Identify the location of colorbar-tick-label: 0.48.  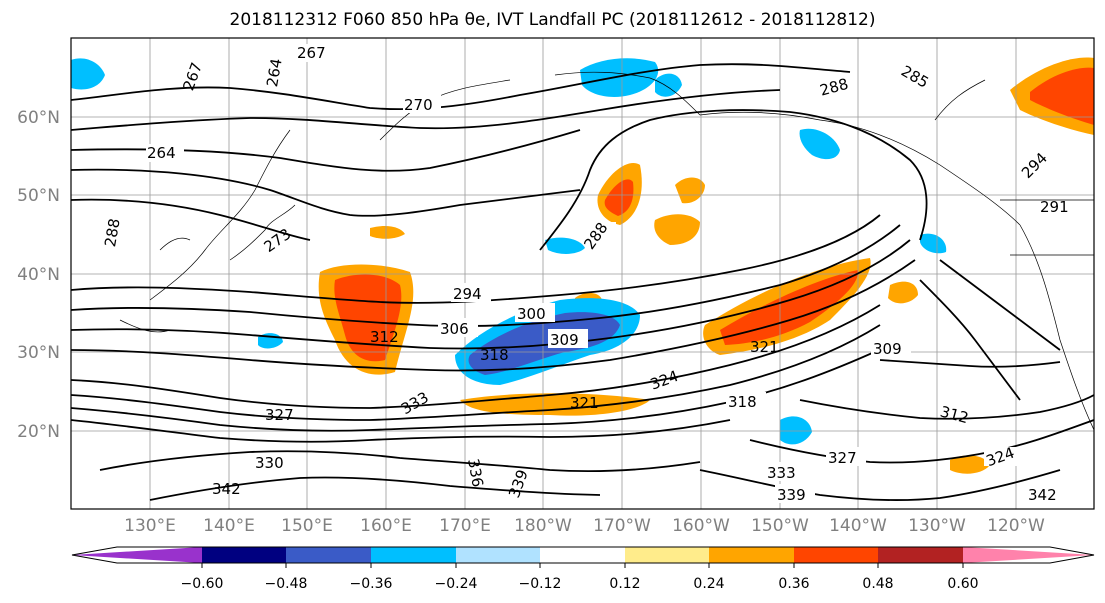
(877, 584).